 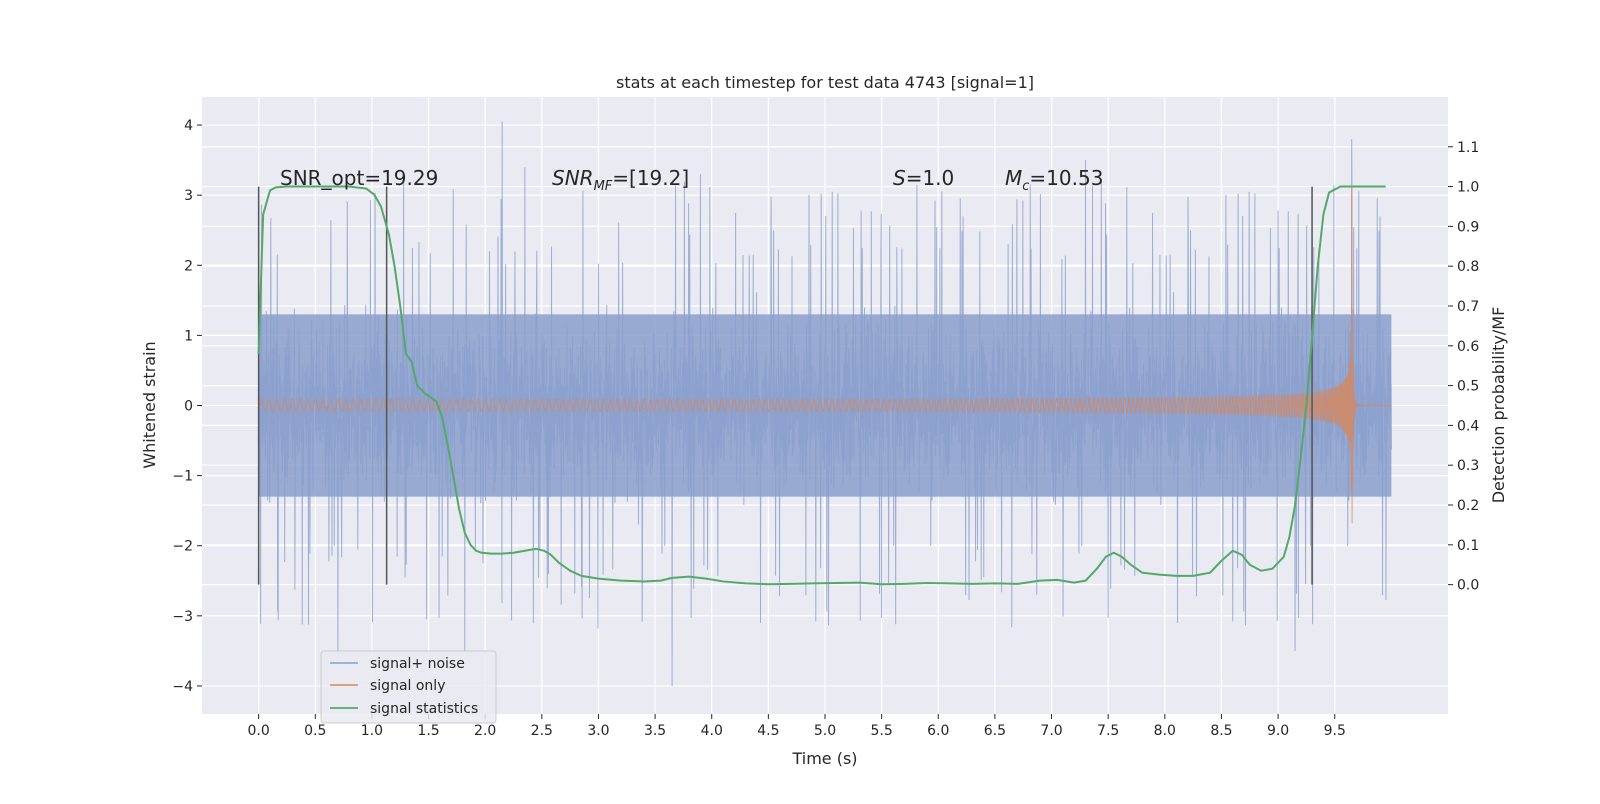 What do you see at coordinates (598, 731) in the screenshot?
I see `x-tick-label-6: 3.0` at bounding box center [598, 731].